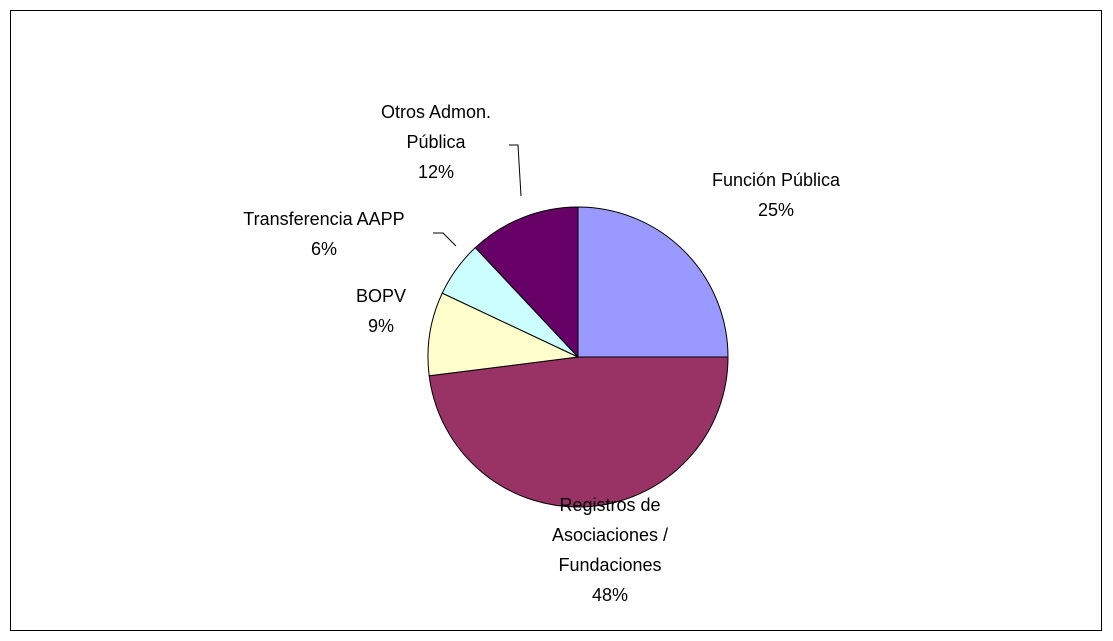  I want to click on category-label: Otros Admon. Pública, so click(436, 127).